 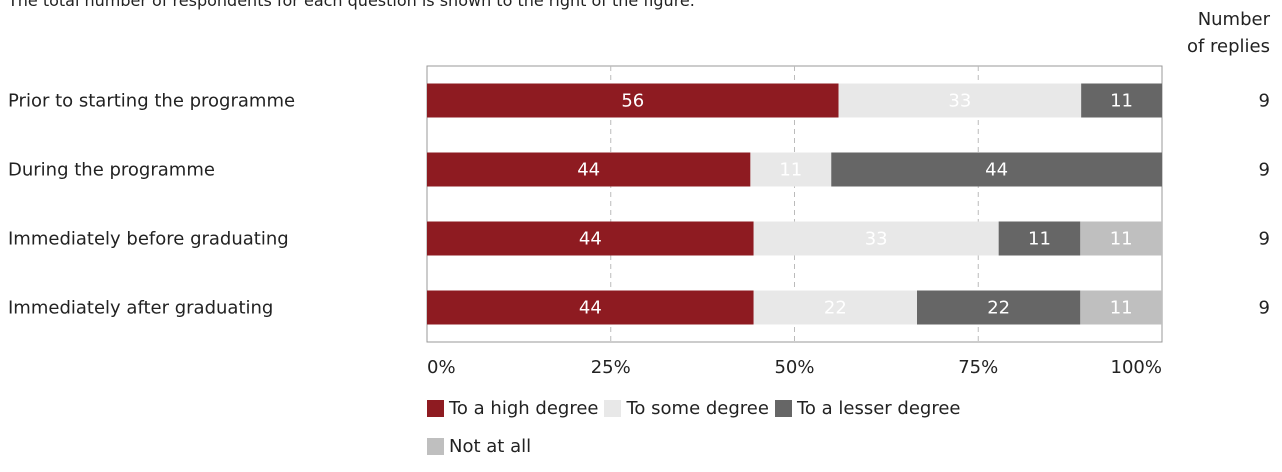 I want to click on bar-value-lesser-3: 22, so click(x=998, y=308).